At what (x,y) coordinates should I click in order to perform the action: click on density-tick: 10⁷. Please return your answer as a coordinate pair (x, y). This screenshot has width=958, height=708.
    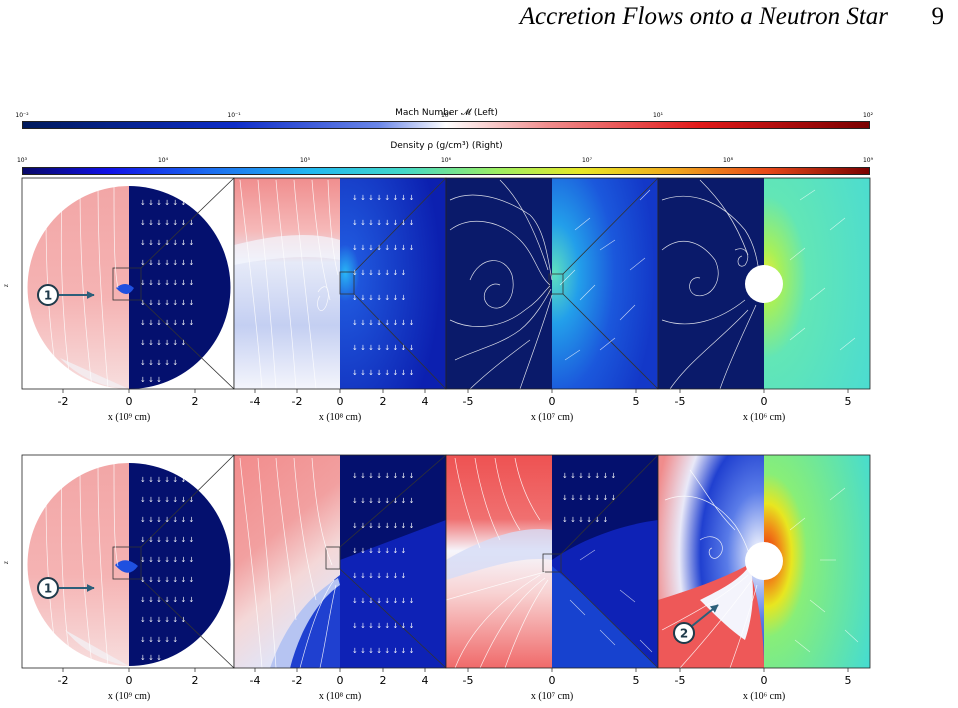
    Looking at the image, I should click on (587, 160).